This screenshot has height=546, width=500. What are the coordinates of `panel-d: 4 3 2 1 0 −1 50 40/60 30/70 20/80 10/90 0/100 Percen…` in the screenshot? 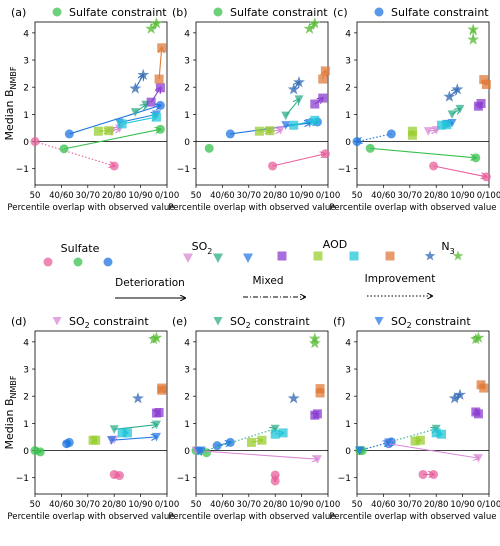 It's located at (91, 418).